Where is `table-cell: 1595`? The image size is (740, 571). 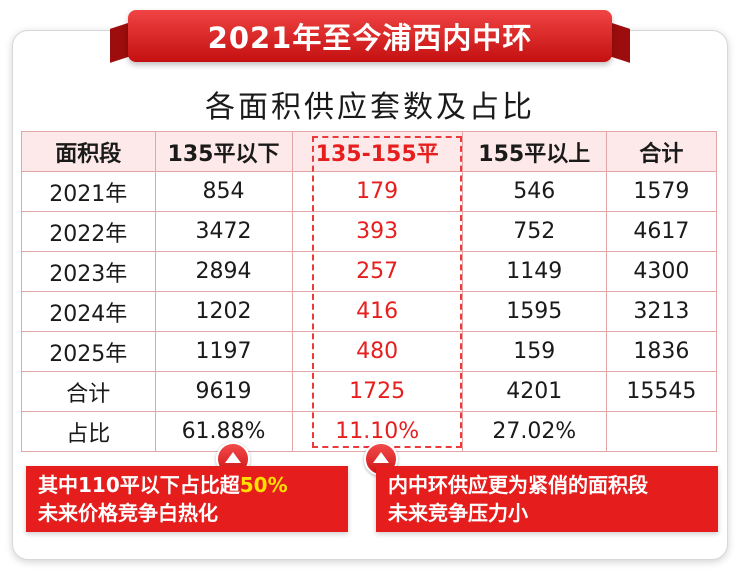
table-cell: 1595 is located at coordinates (534, 311).